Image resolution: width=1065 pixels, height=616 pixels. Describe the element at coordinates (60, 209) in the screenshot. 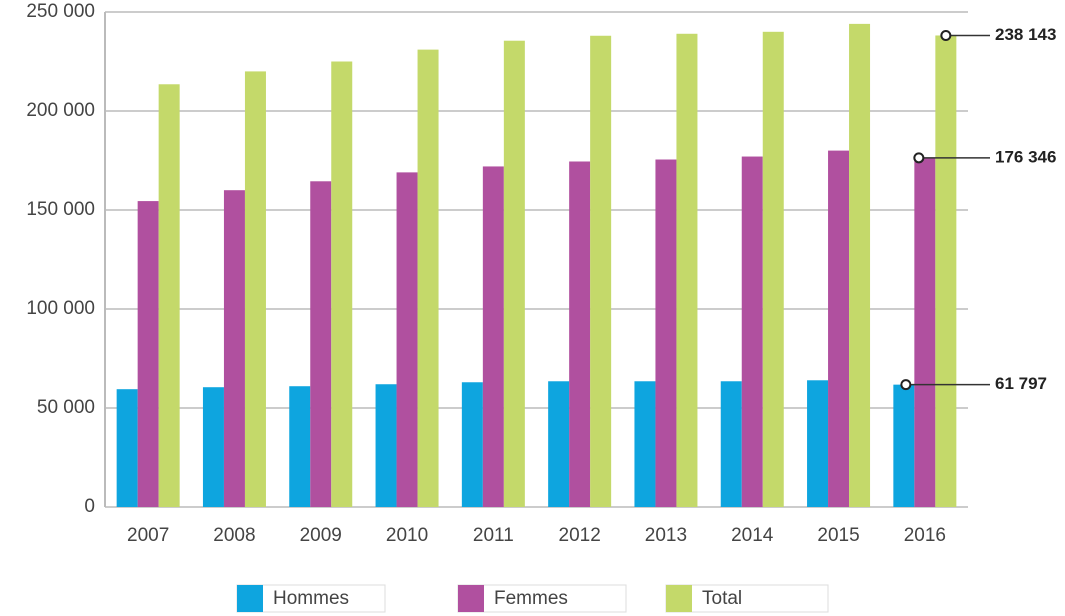

I see `y-tick-label: 150 000` at that location.